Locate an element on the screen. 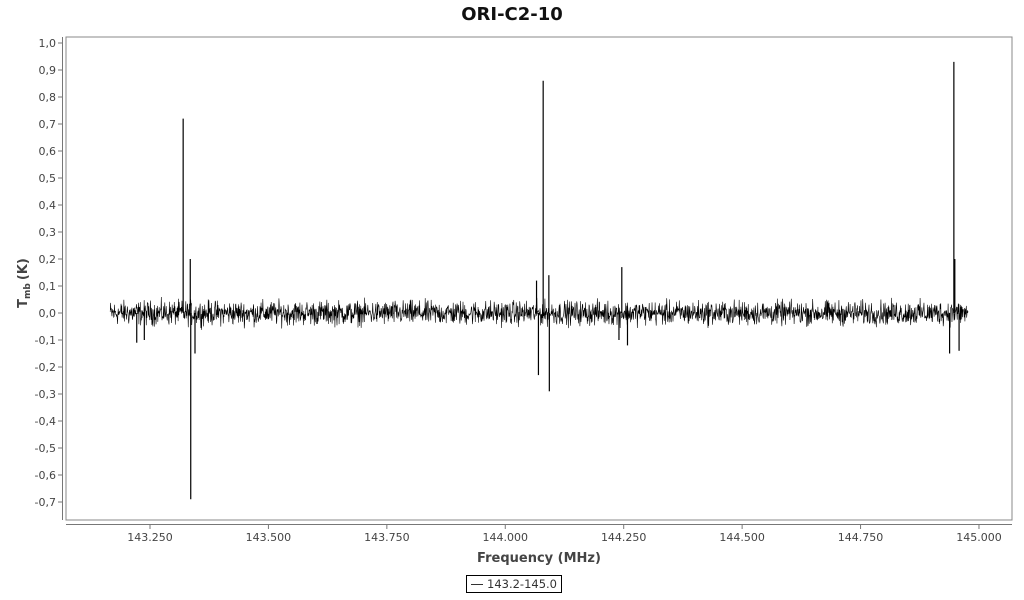  y-axis-label: Tmb(K) is located at coordinates (24, 283).